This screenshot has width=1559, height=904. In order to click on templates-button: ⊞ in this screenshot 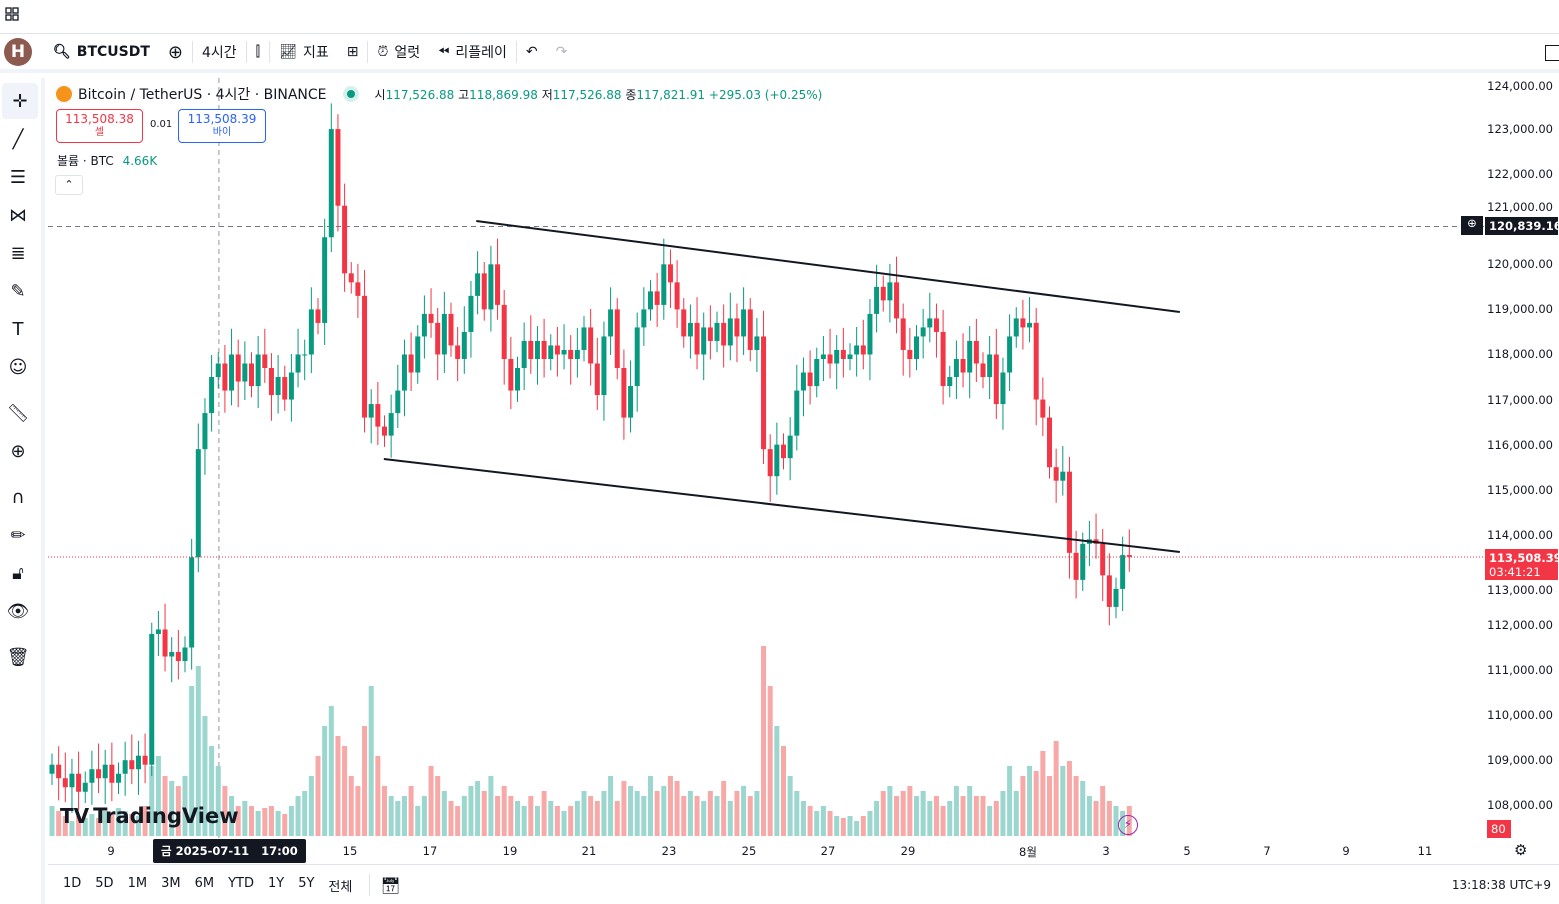, I will do `click(353, 52)`.